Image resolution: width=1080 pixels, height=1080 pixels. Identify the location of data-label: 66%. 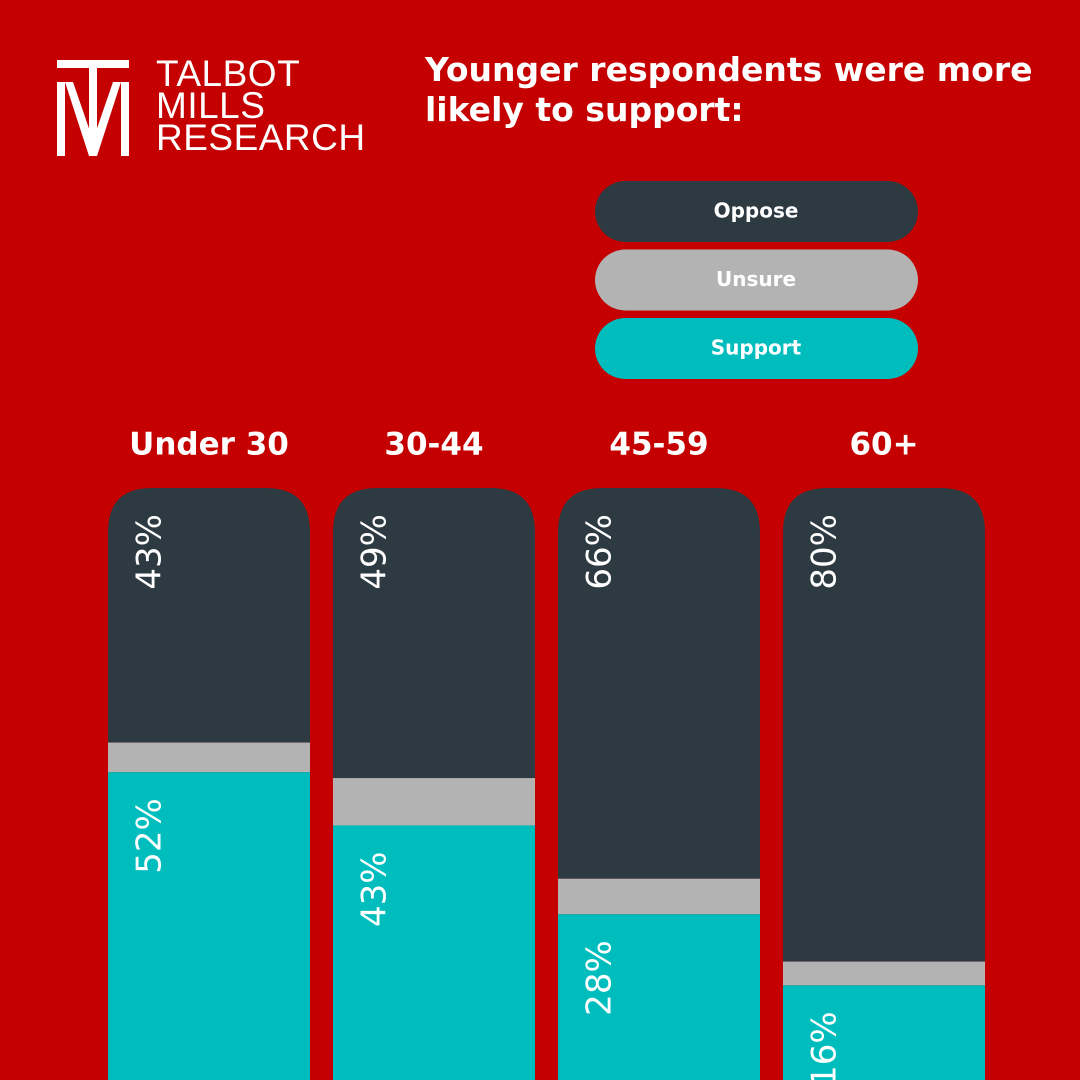
(600, 552).